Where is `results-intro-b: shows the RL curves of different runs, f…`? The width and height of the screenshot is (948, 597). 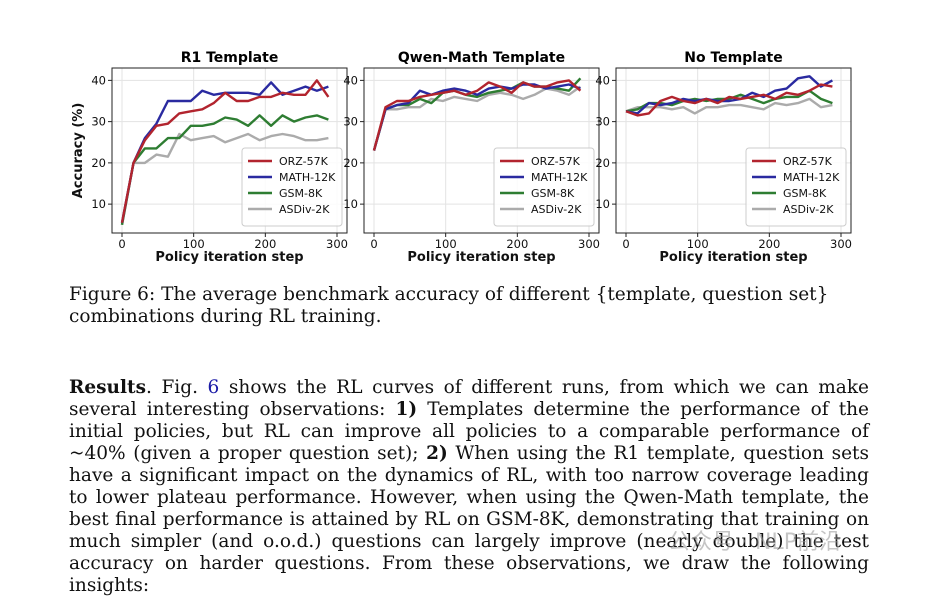
results-intro-b: shows the RL curves of different runs, f… is located at coordinates (469, 398).